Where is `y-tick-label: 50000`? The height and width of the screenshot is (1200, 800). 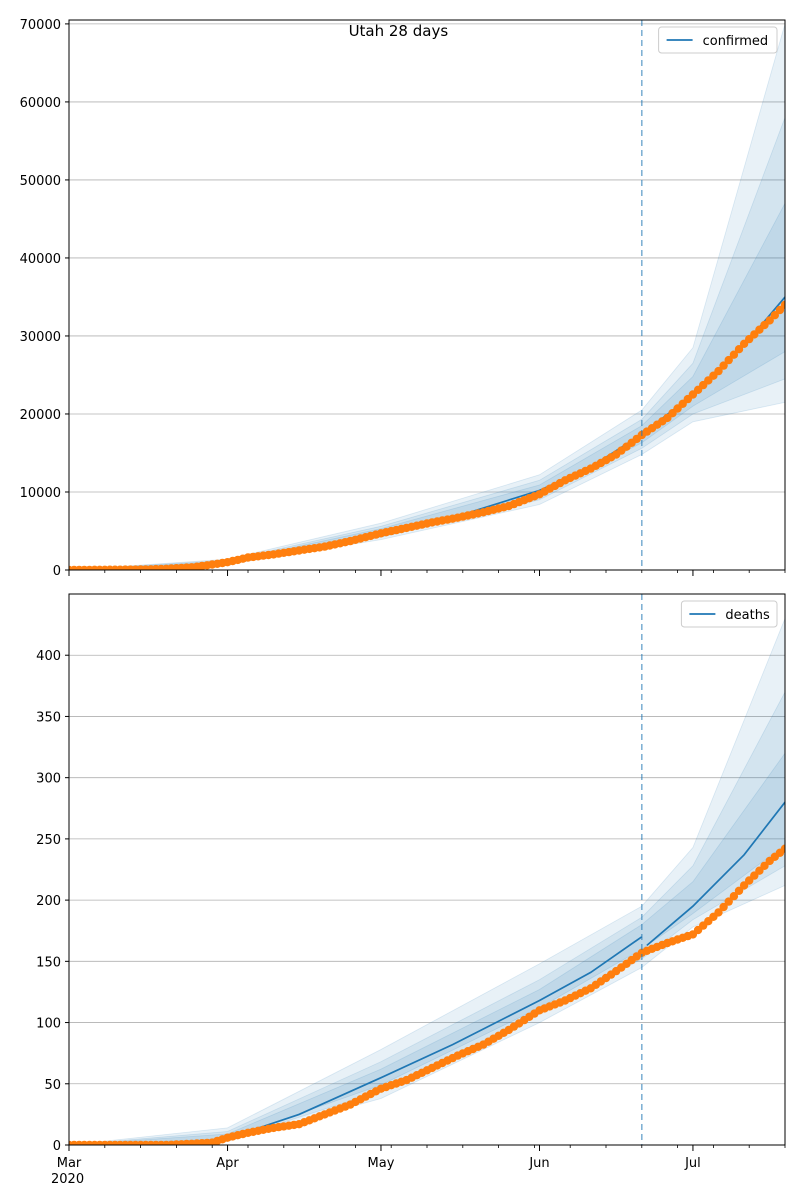
y-tick-label: 50000 is located at coordinates (40, 181).